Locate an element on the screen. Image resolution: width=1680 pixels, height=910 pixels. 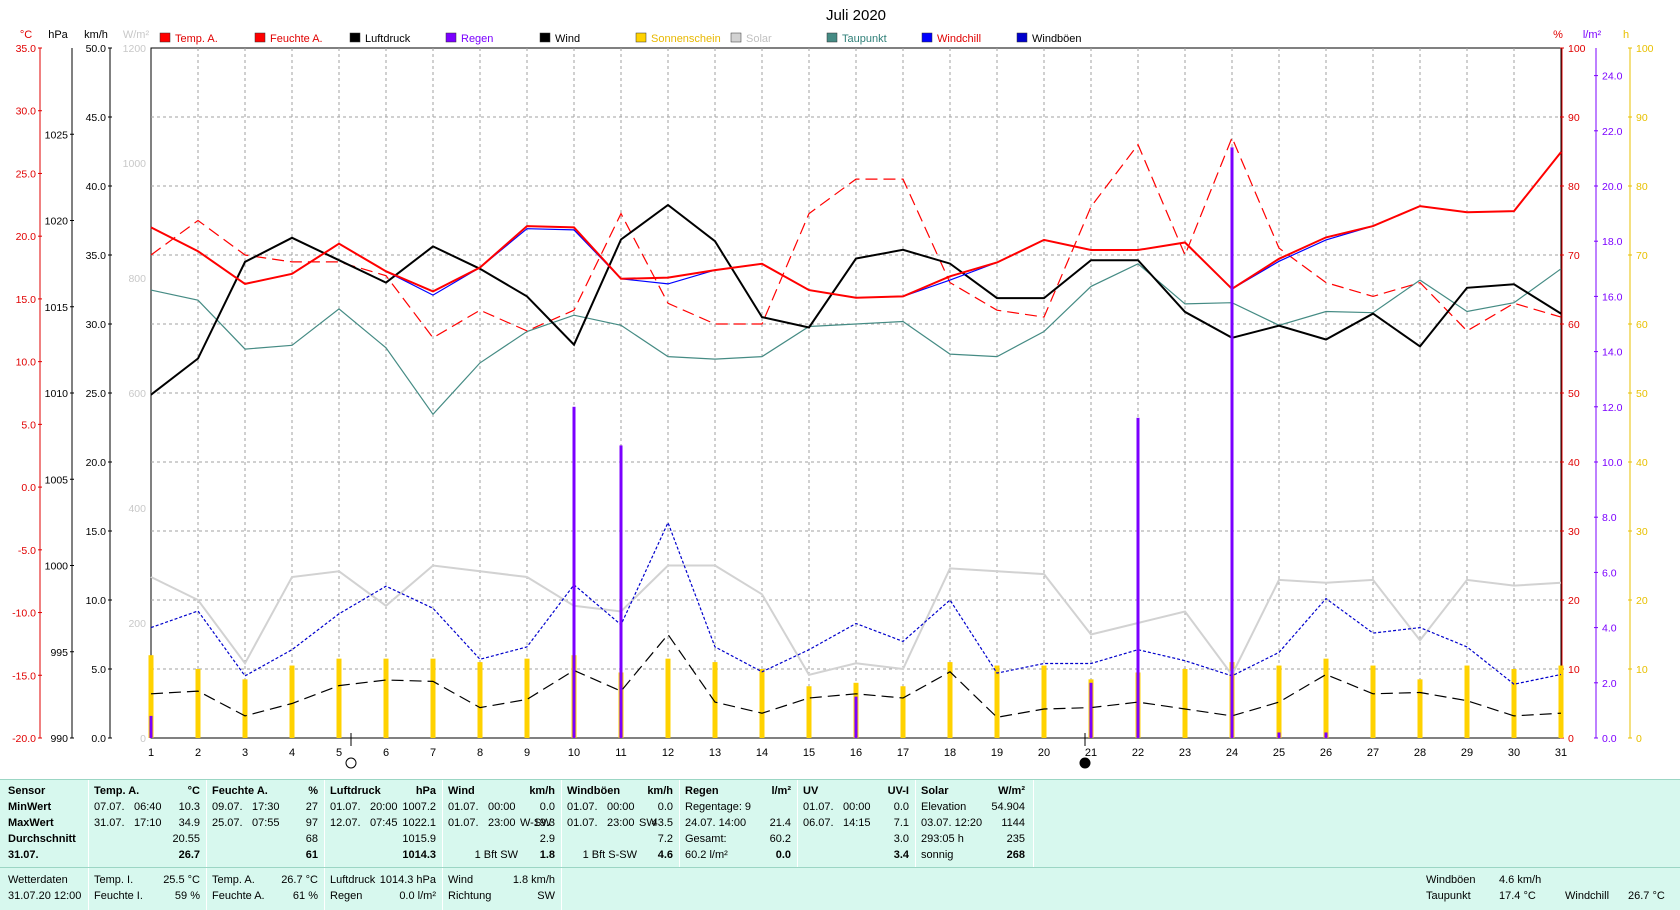
axis-tick-label: 50 is located at coordinates (1574, 394).